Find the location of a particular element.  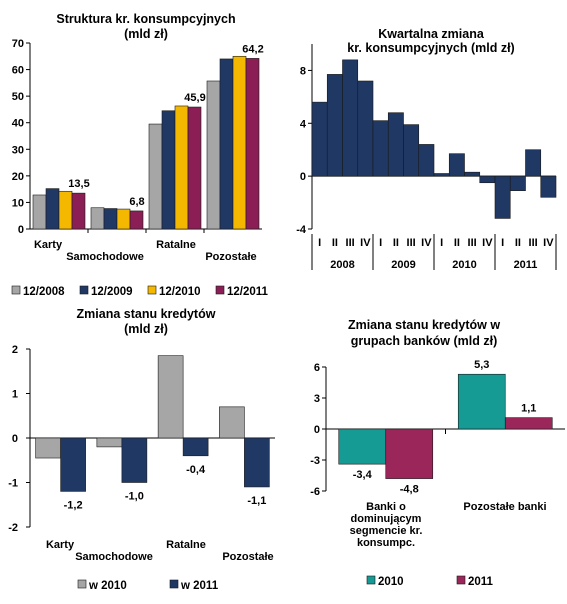

chart4-data-label: -3,4 is located at coordinates (363, 475).